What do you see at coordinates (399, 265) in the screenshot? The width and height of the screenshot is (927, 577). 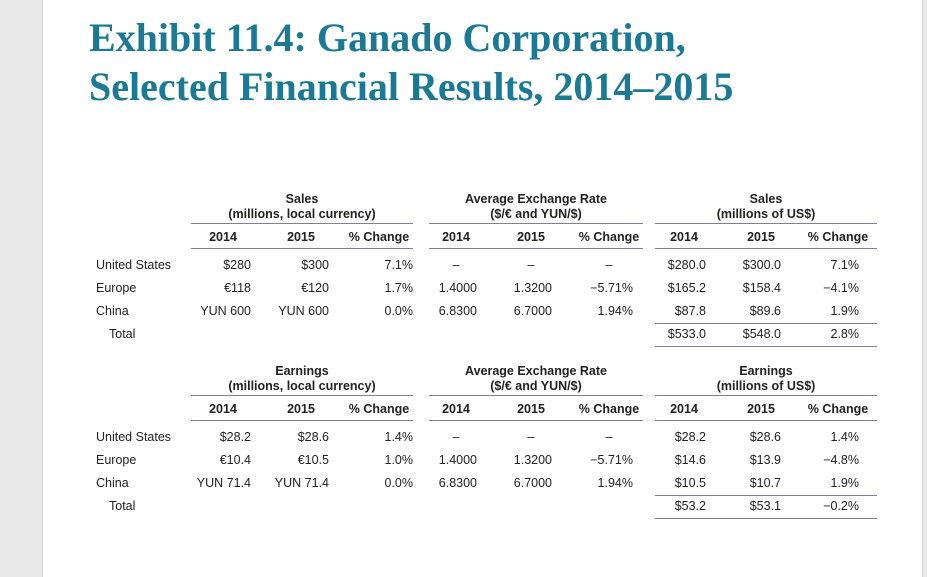 I see `sales-local-cell: 7.1%` at bounding box center [399, 265].